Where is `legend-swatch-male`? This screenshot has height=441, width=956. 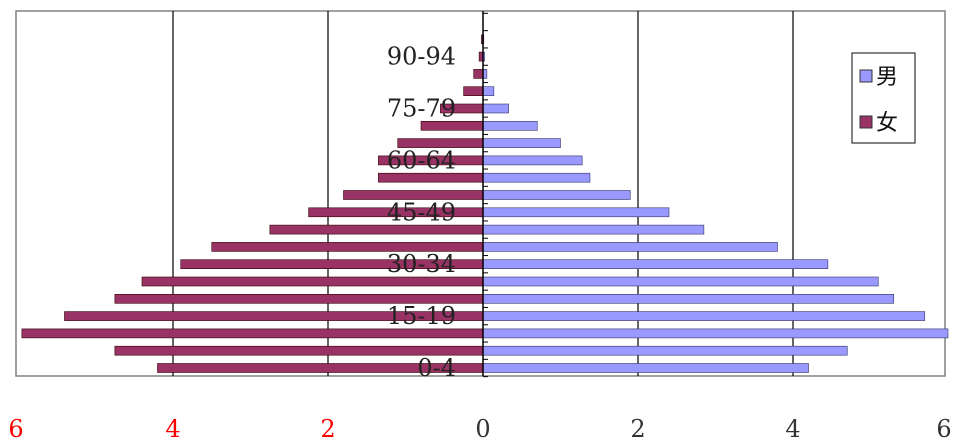 legend-swatch-male is located at coordinates (866, 76).